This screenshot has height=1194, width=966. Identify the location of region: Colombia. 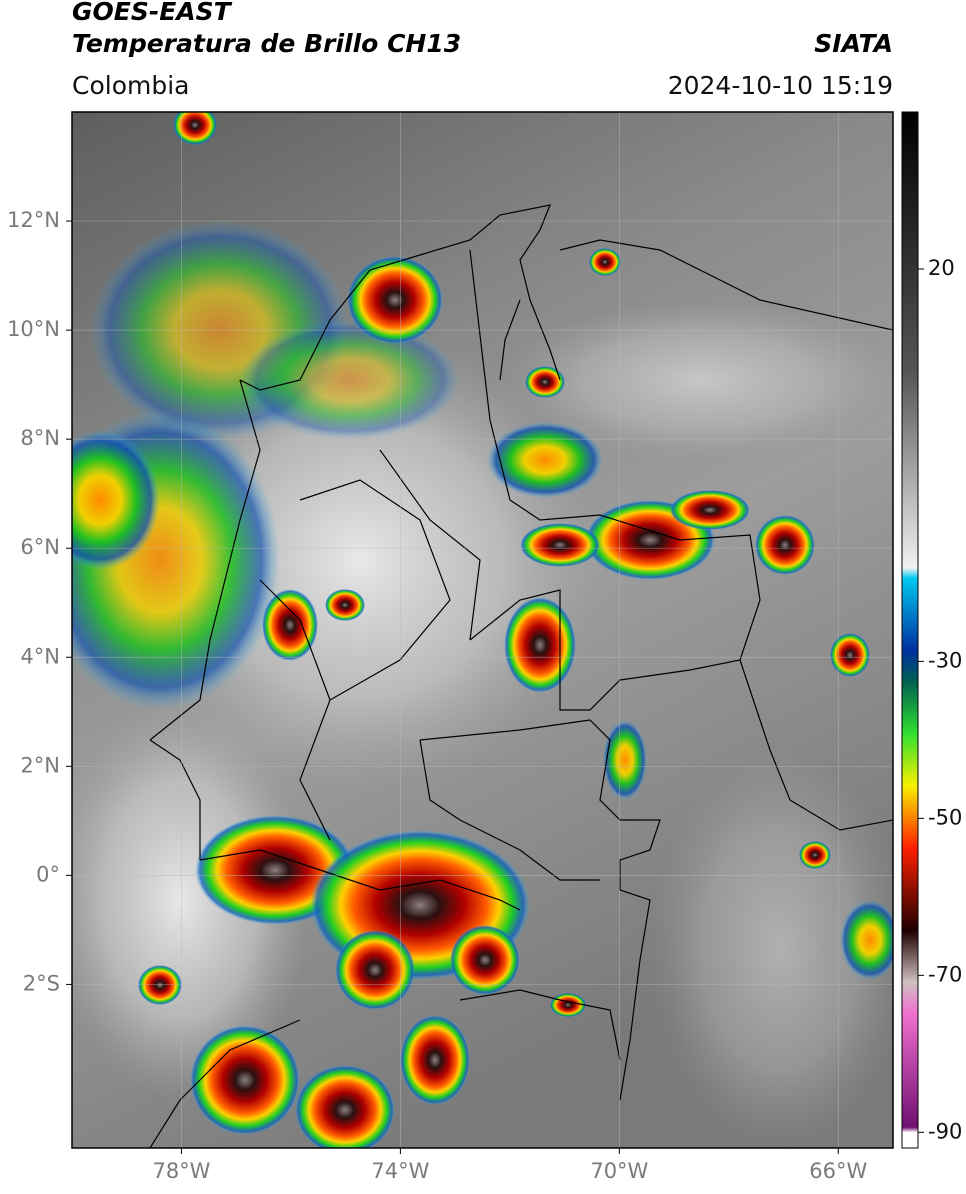
(130, 85).